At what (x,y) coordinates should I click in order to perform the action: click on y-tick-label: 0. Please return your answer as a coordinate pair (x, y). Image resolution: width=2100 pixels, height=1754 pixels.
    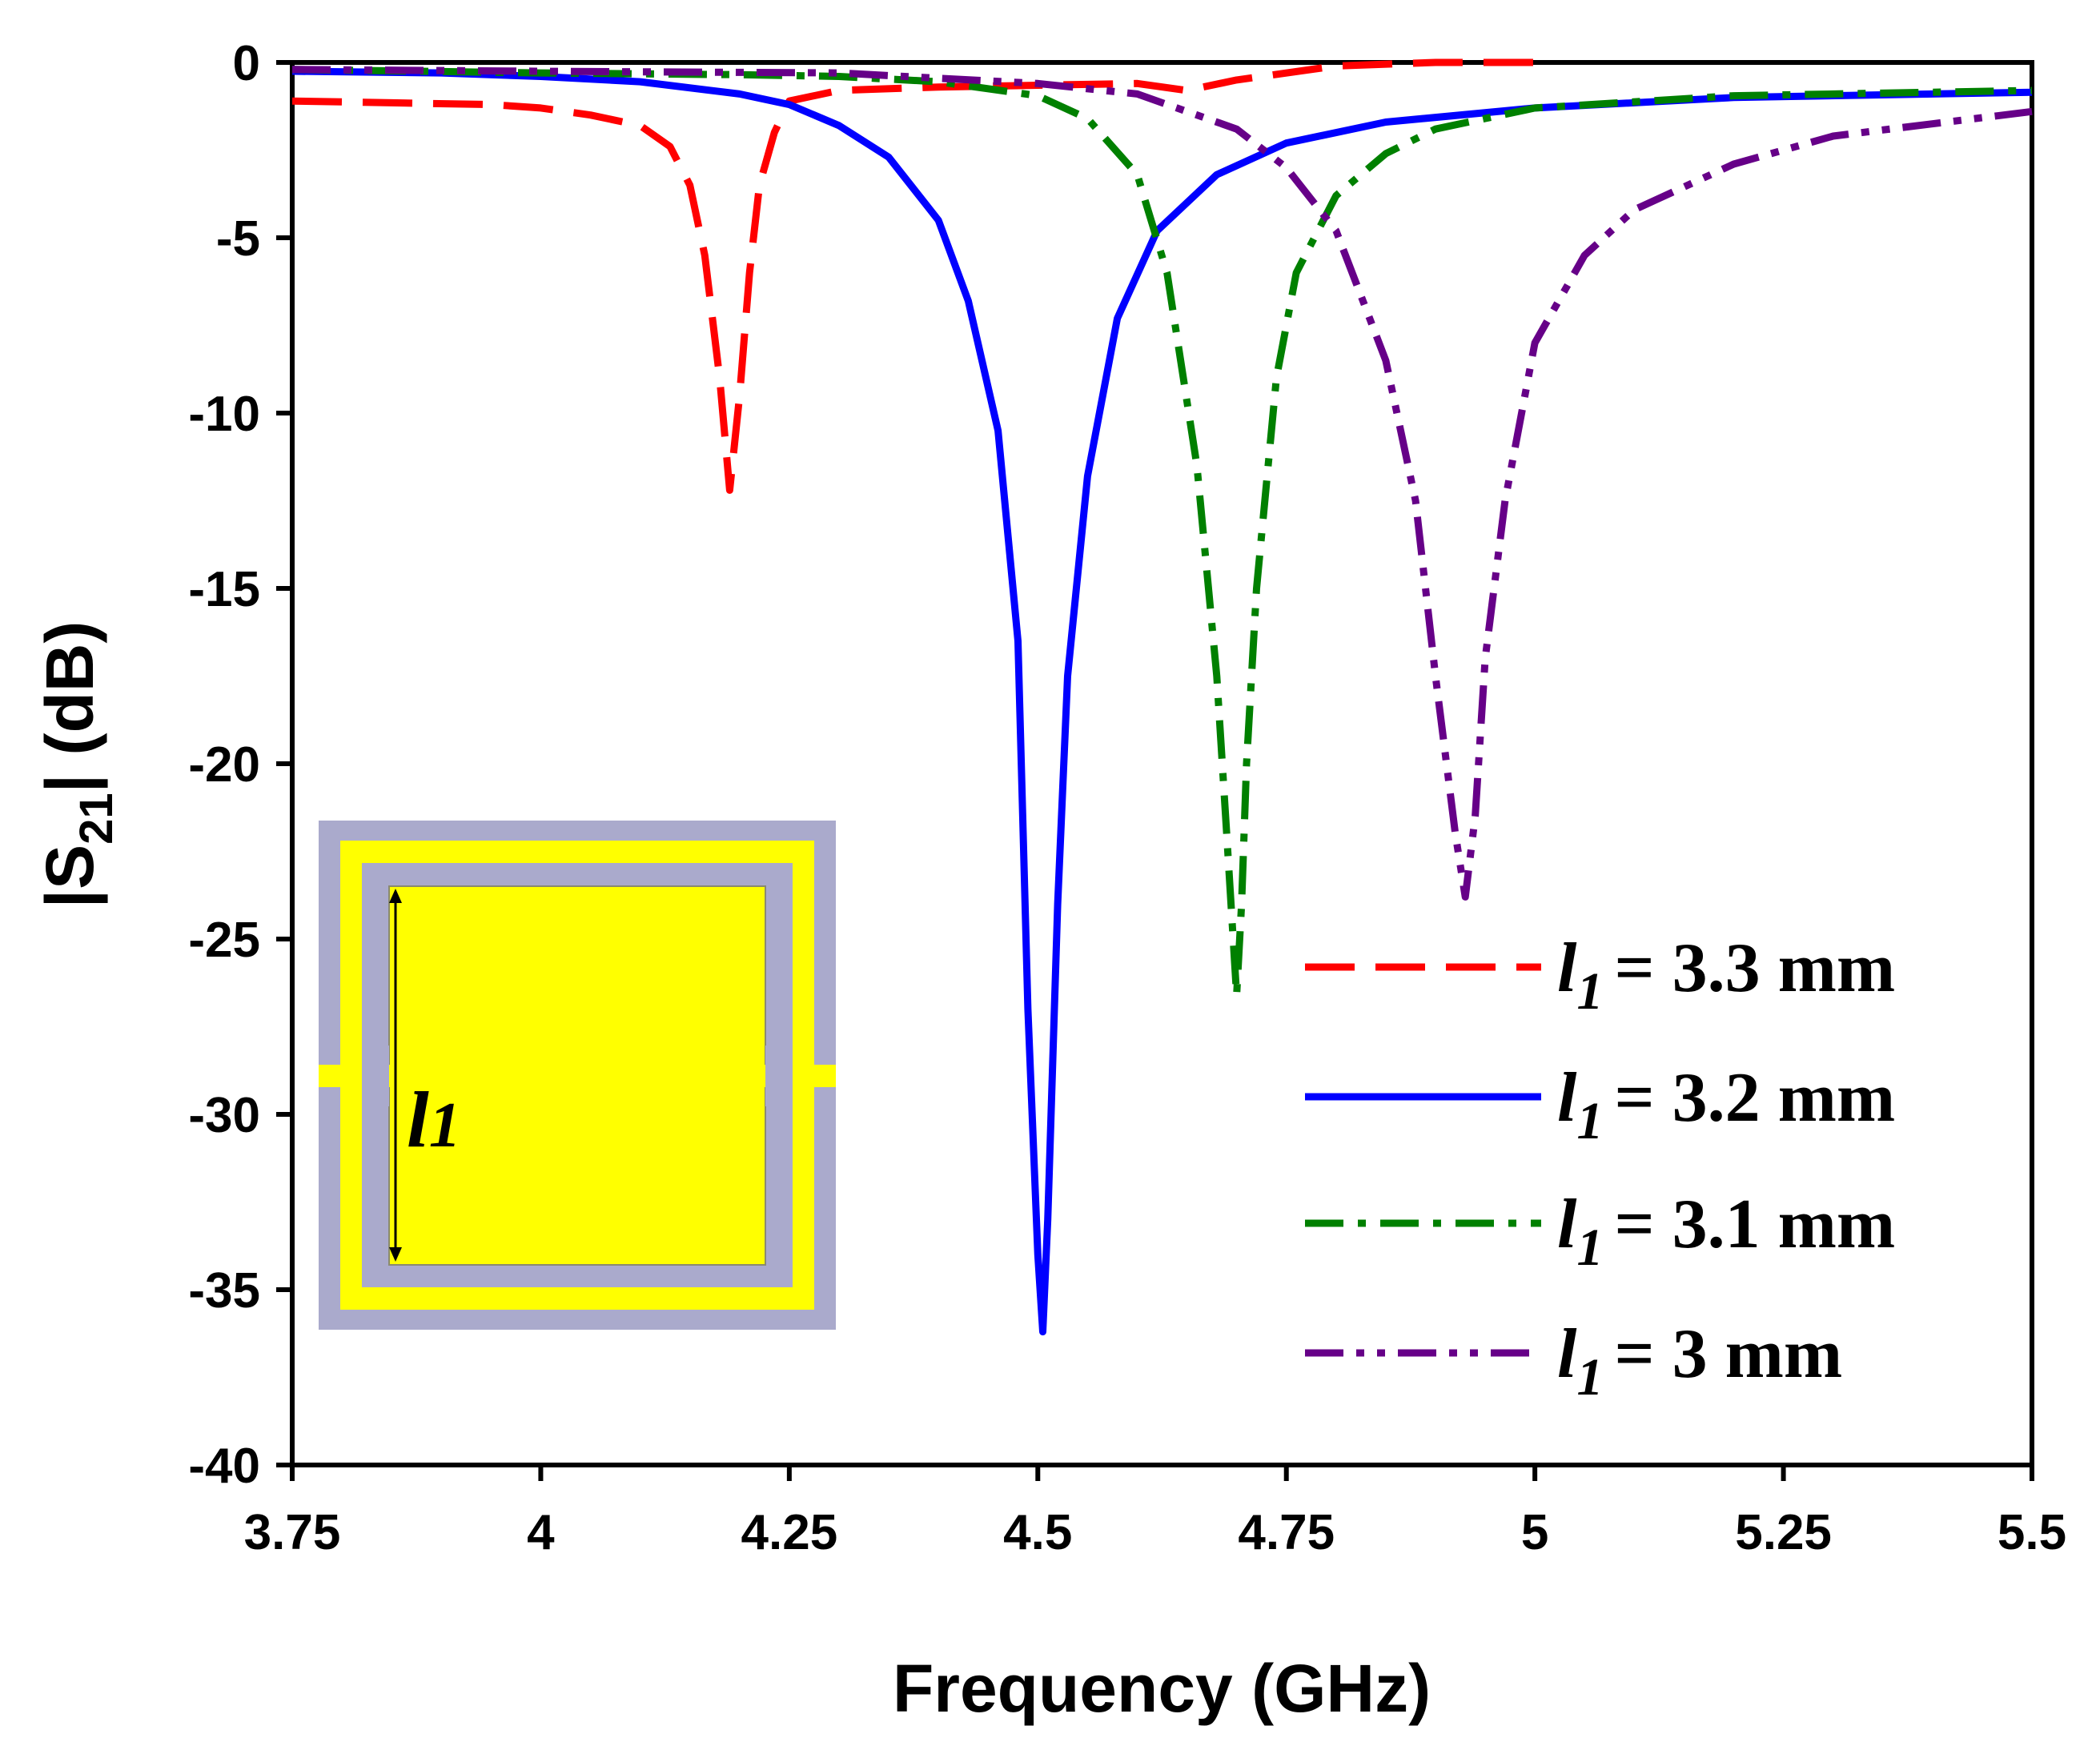
    Looking at the image, I should click on (246, 63).